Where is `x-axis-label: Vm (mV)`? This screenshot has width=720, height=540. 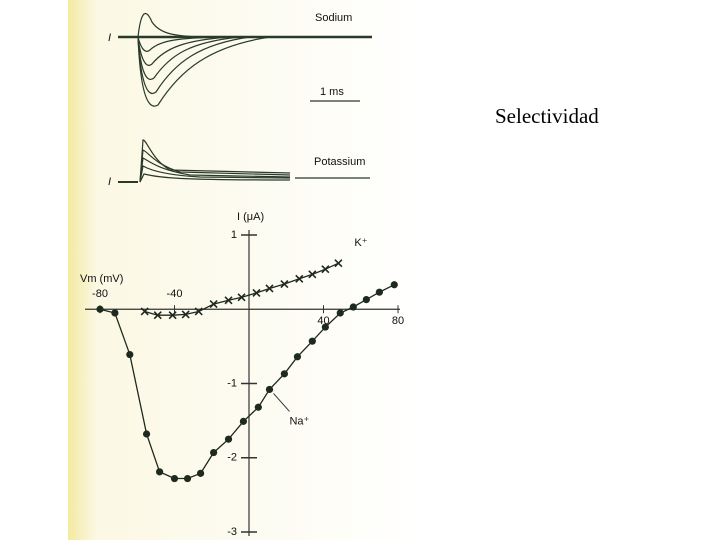 x-axis-label: Vm (mV) is located at coordinates (101, 279).